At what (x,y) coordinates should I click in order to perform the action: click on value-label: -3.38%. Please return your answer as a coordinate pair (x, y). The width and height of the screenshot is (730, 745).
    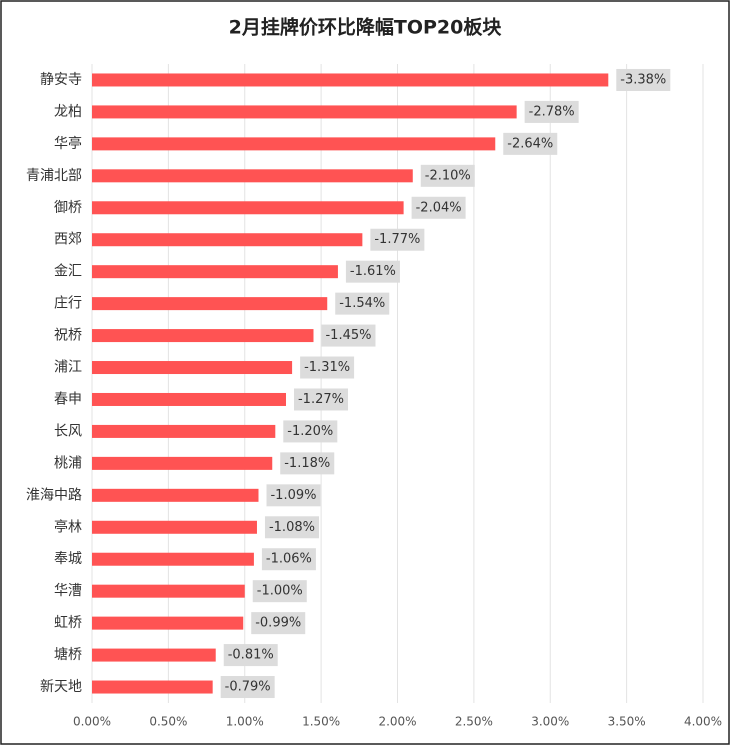
    Looking at the image, I should click on (643, 79).